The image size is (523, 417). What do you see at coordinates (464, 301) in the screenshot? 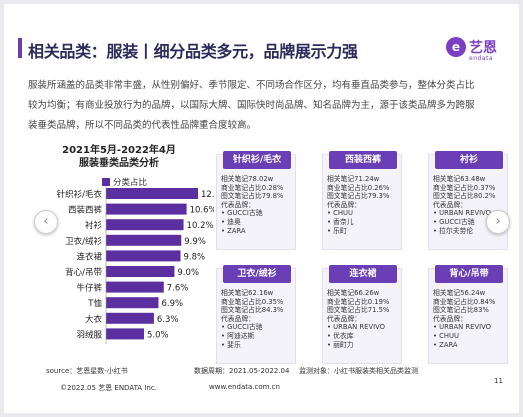
I see `card-stat: 商业笔记占比0.84%` at bounding box center [464, 301].